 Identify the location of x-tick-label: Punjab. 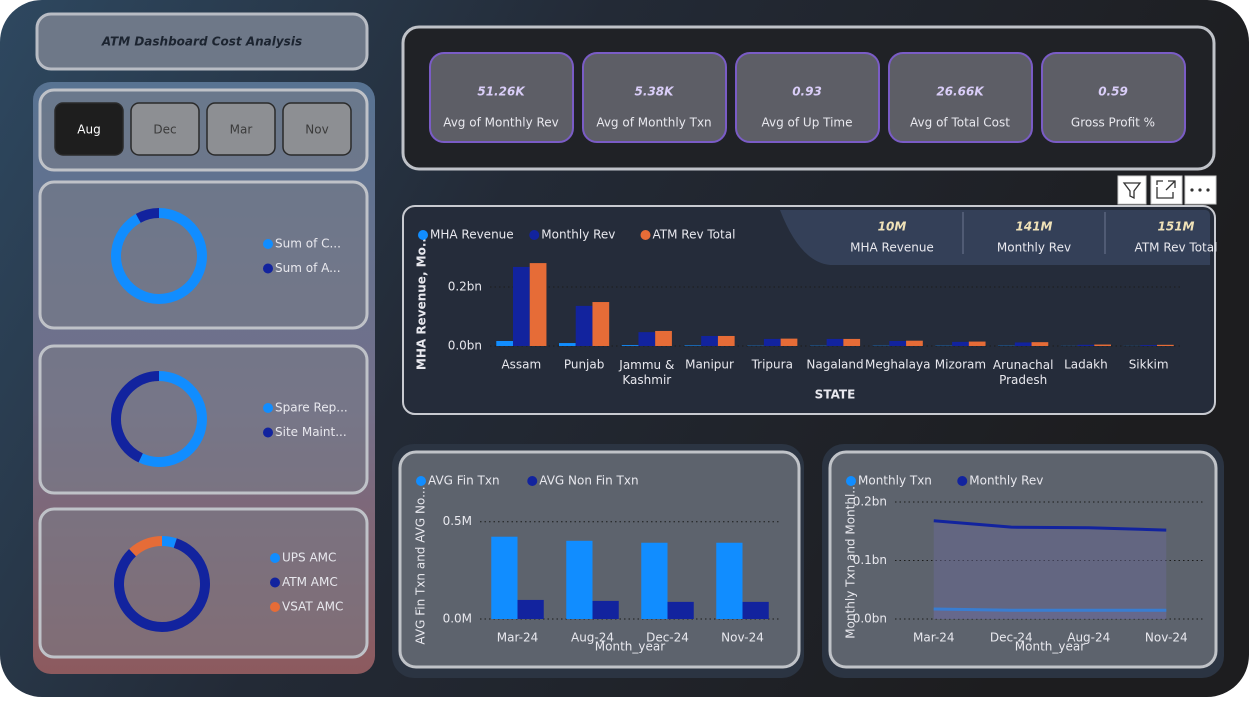
(584, 365).